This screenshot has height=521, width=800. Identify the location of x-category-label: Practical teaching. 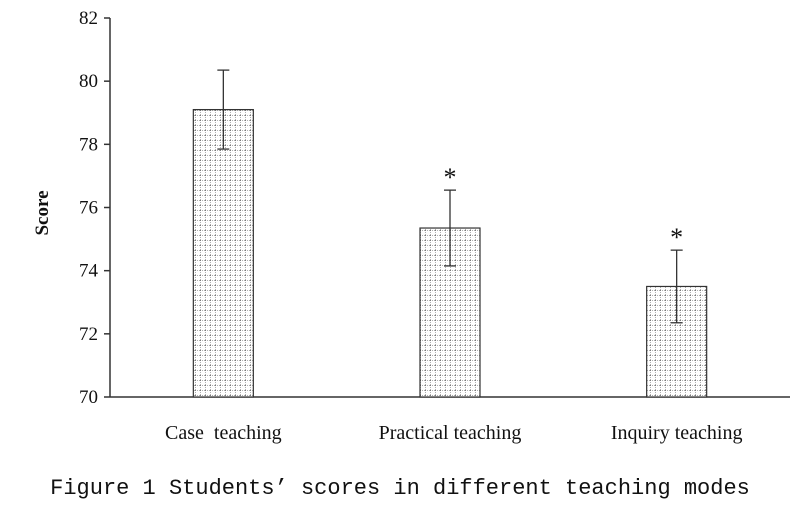
(450, 433).